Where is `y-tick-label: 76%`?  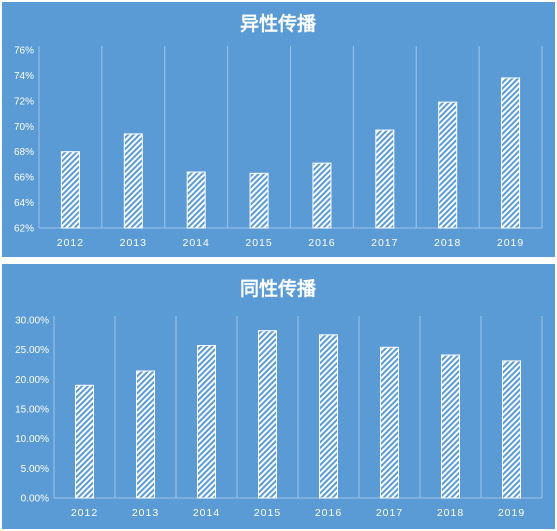
y-tick-label: 76% is located at coordinates (24, 51).